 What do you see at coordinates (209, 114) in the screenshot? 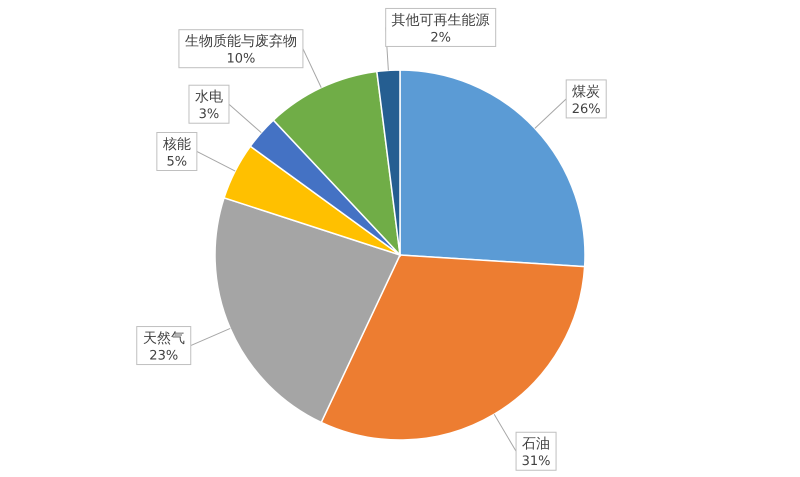
I see `data-label: 3%` at bounding box center [209, 114].